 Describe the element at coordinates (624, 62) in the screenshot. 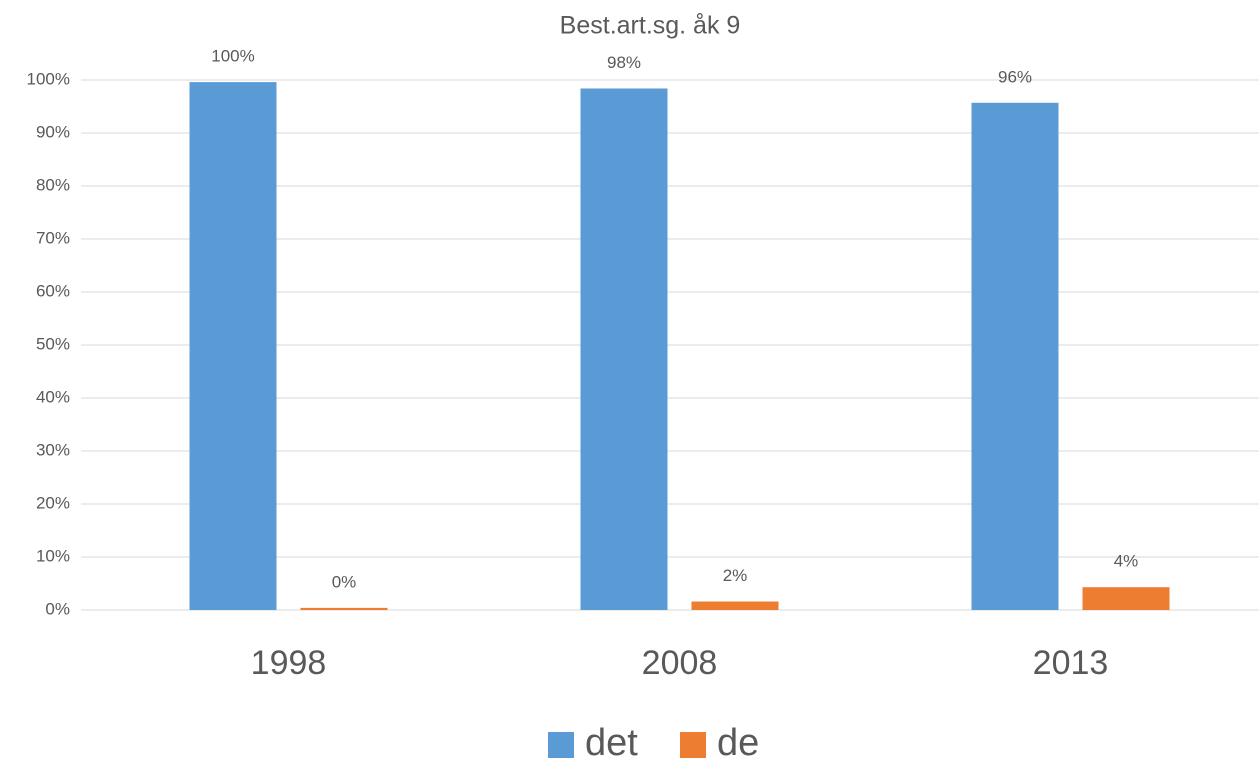

I see `data-label: 98%` at that location.